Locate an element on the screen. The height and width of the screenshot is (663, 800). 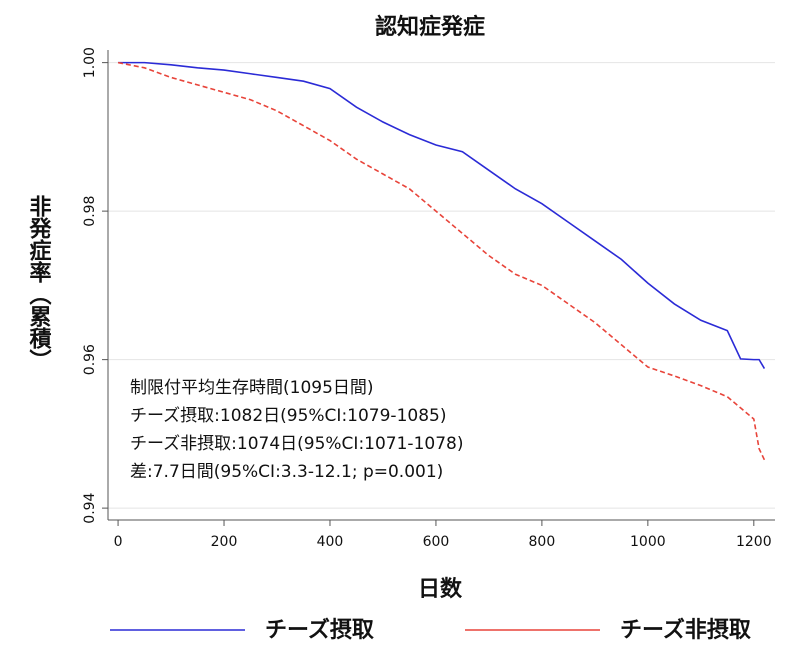
x-tick-label: 200 is located at coordinates (224, 542).